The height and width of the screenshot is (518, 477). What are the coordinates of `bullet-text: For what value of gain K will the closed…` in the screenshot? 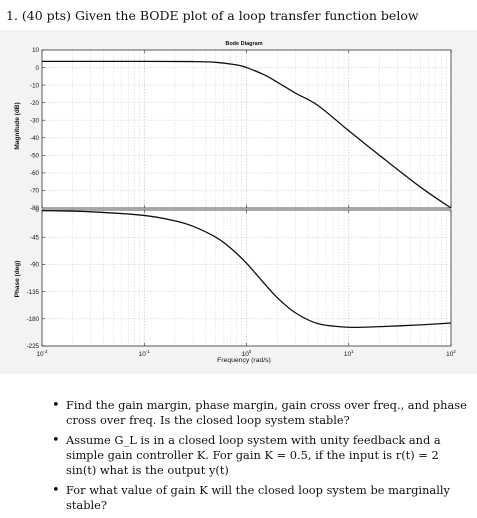 It's located at (258, 497).